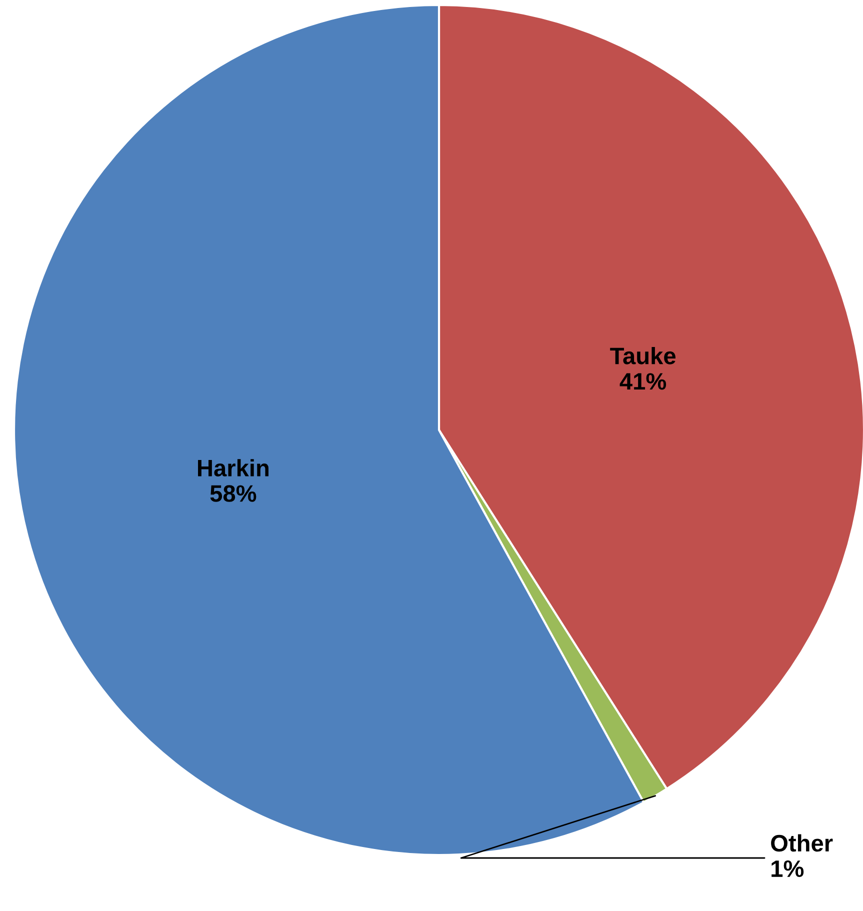  Describe the element at coordinates (643, 381) in the screenshot. I see `data-label: 41%` at that location.